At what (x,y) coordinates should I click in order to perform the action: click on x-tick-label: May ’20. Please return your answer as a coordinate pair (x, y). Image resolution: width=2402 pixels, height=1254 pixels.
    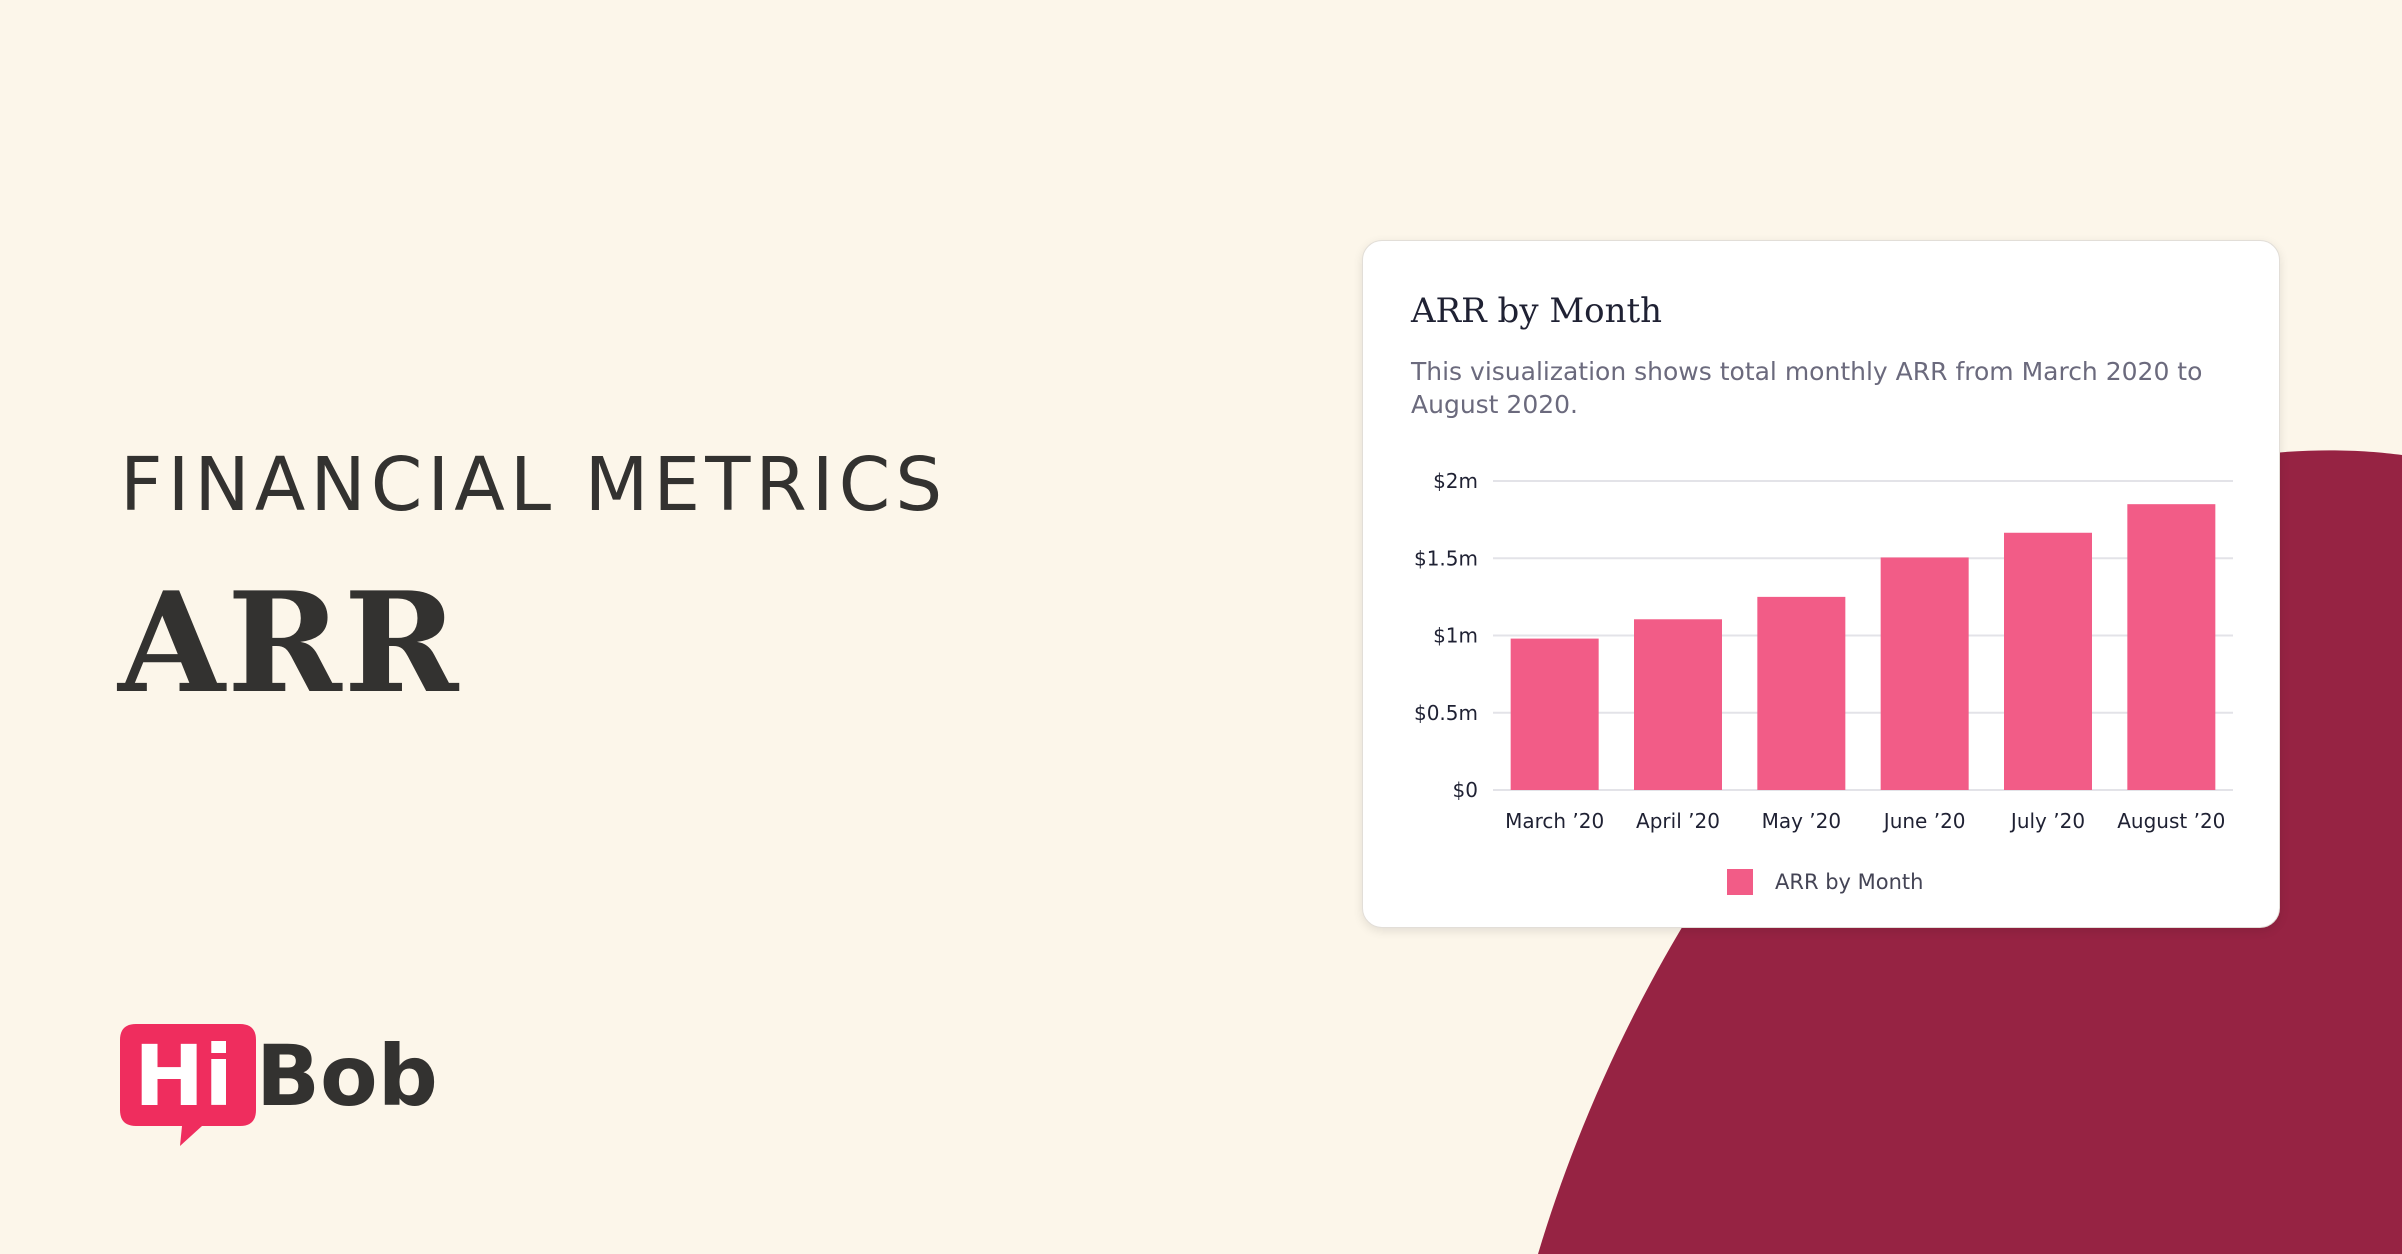
    Looking at the image, I should click on (1802, 821).